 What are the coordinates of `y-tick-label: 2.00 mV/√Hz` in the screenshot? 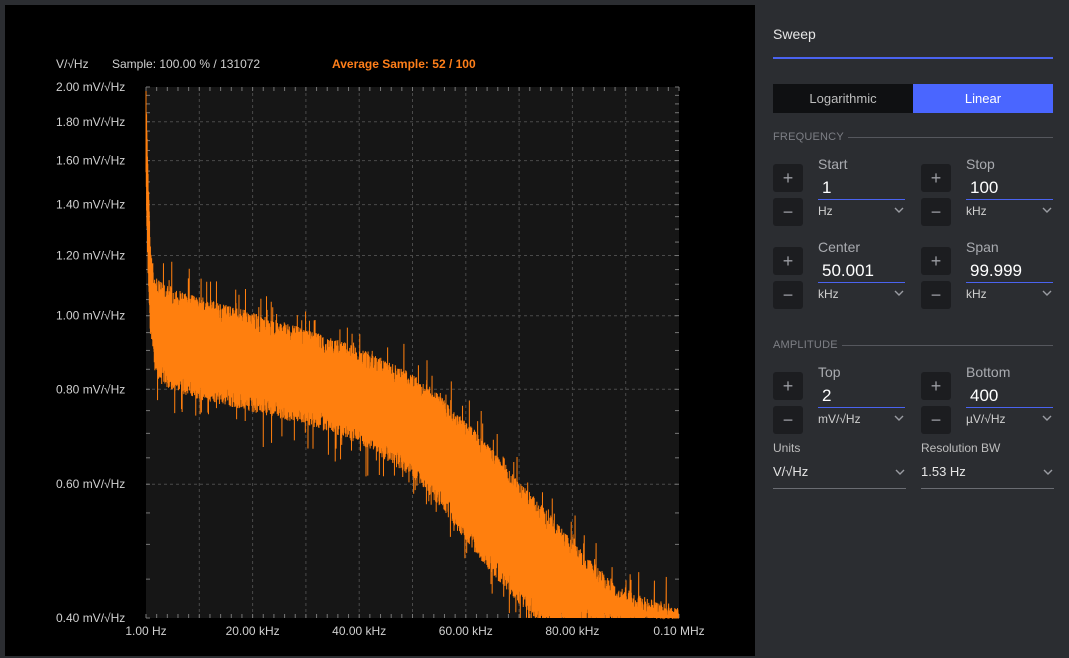 It's located at (90, 87).